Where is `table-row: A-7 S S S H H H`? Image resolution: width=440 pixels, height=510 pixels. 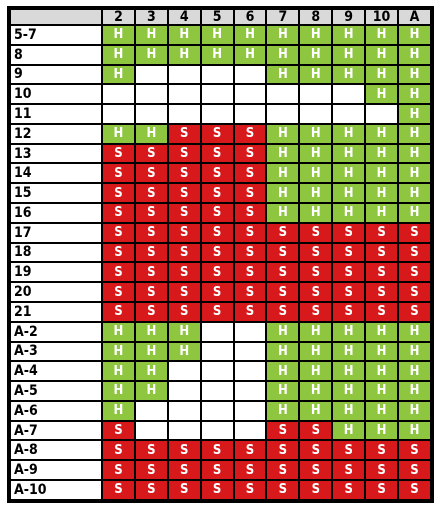 table-row: A-7 S S S H H H is located at coordinates (220, 430).